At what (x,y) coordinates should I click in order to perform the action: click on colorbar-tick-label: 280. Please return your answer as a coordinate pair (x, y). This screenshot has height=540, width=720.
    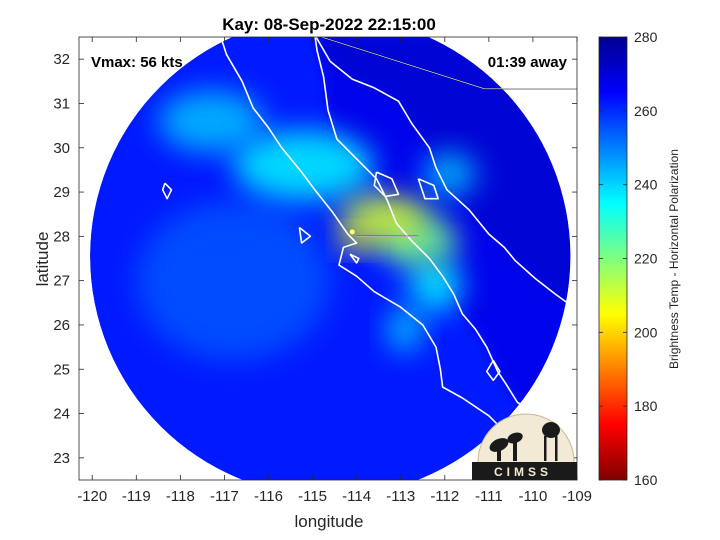
    Looking at the image, I should click on (646, 37).